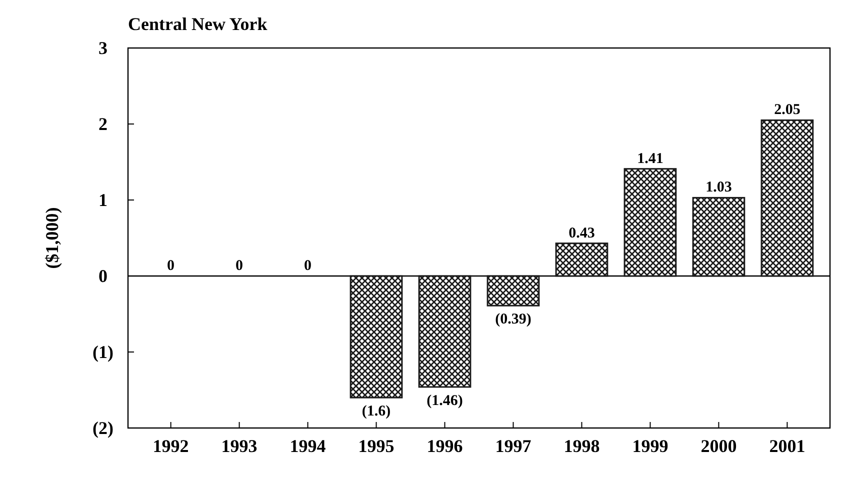 This screenshot has height=496, width=858. What do you see at coordinates (787, 110) in the screenshot?
I see `data-label: 2.05` at bounding box center [787, 110].